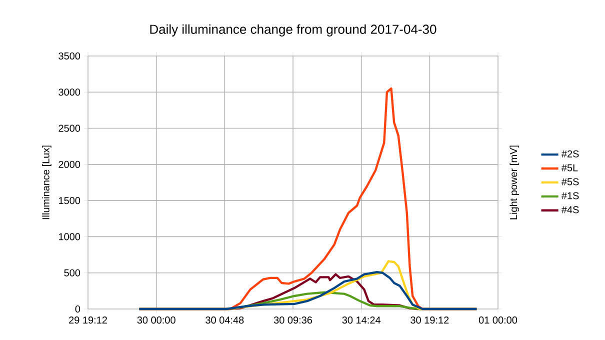 Image resolution: width=605 pixels, height=340 pixels. Describe the element at coordinates (429, 320) in the screenshot. I see `x-tick-label: 30 19:12` at that location.